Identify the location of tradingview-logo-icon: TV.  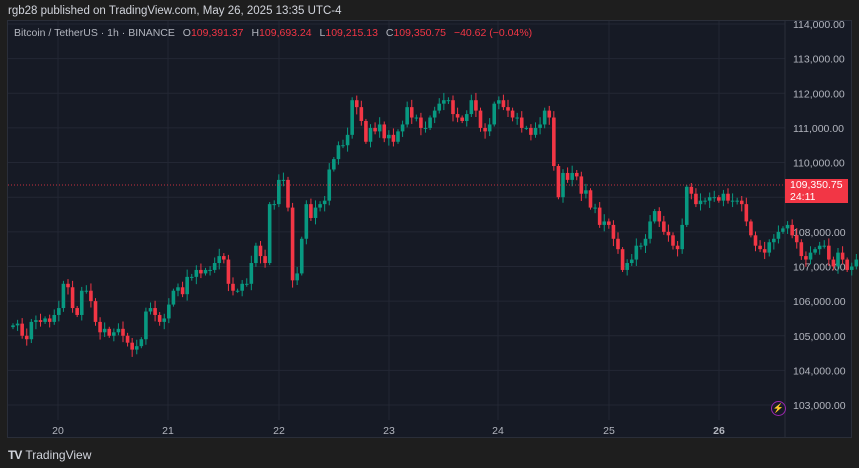
(15, 455).